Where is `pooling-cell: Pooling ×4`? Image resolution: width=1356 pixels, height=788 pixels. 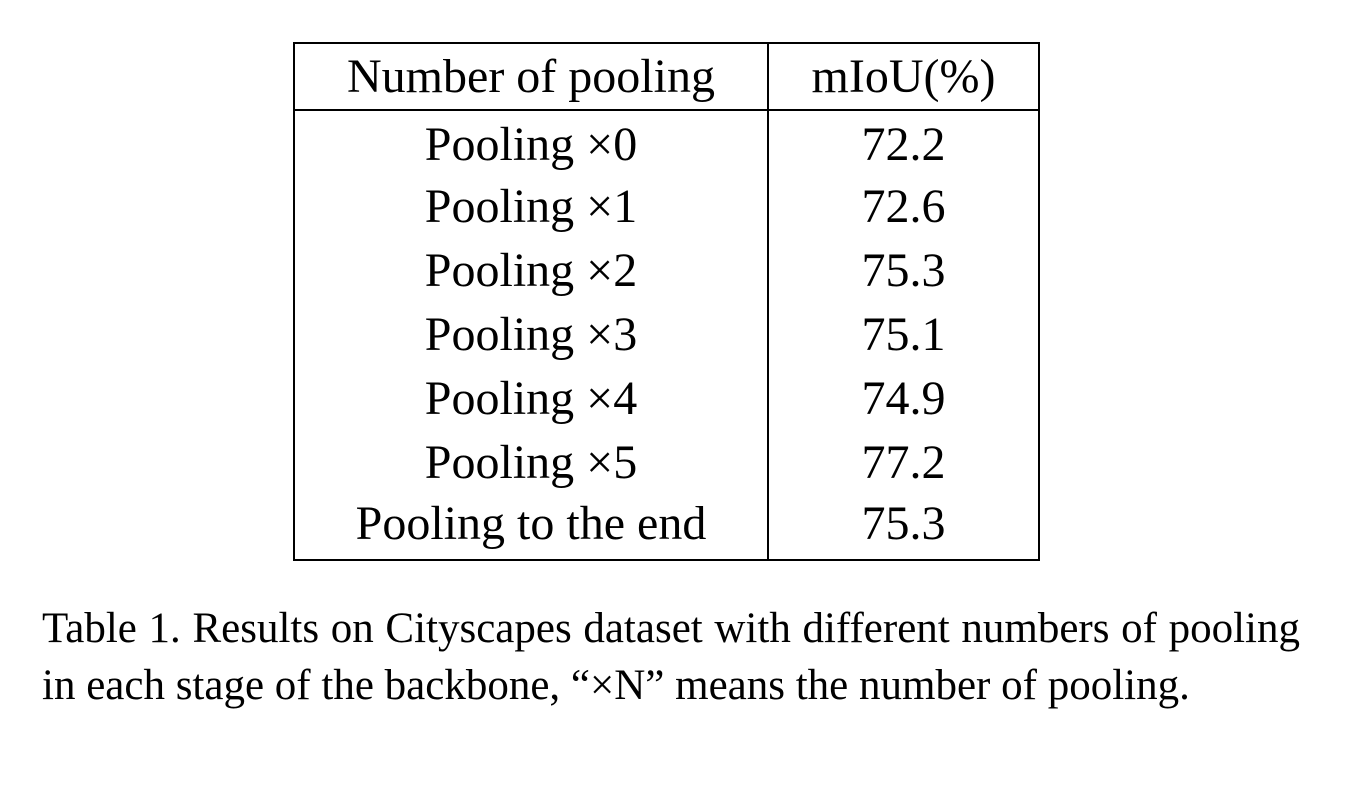
pooling-cell: Pooling ×4 is located at coordinates (531, 399).